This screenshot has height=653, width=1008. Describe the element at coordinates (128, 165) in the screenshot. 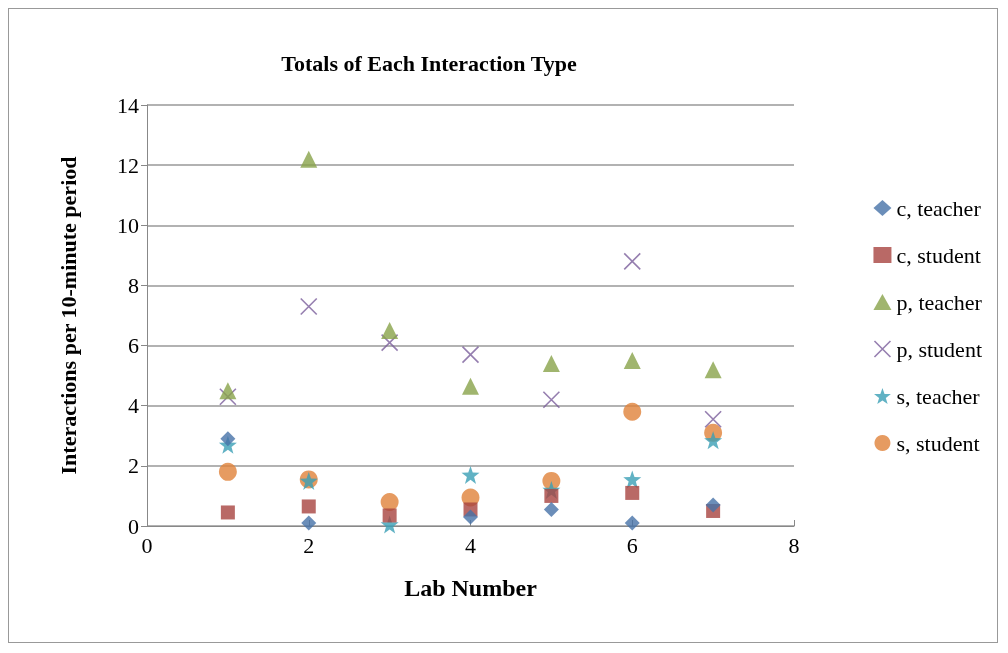

I see `y-tick-label: 12` at that location.